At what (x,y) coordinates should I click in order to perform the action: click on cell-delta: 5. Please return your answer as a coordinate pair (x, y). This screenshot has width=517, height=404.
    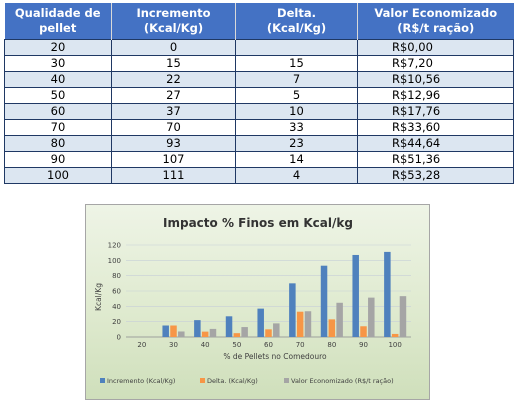
    Looking at the image, I should click on (296, 95).